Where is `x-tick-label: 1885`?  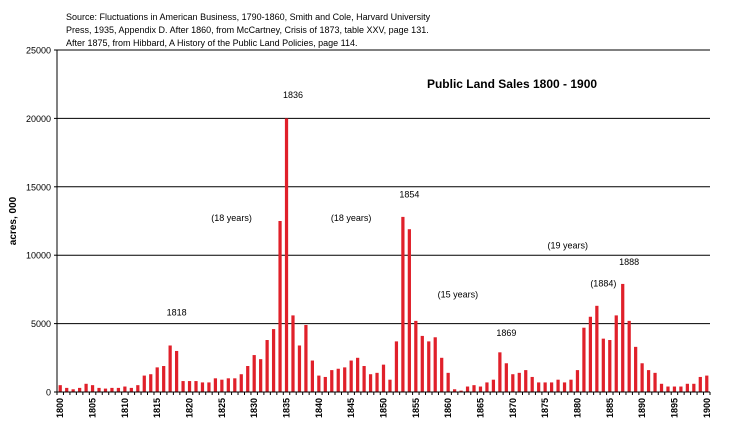 x-tick-label: 1885 is located at coordinates (610, 408).